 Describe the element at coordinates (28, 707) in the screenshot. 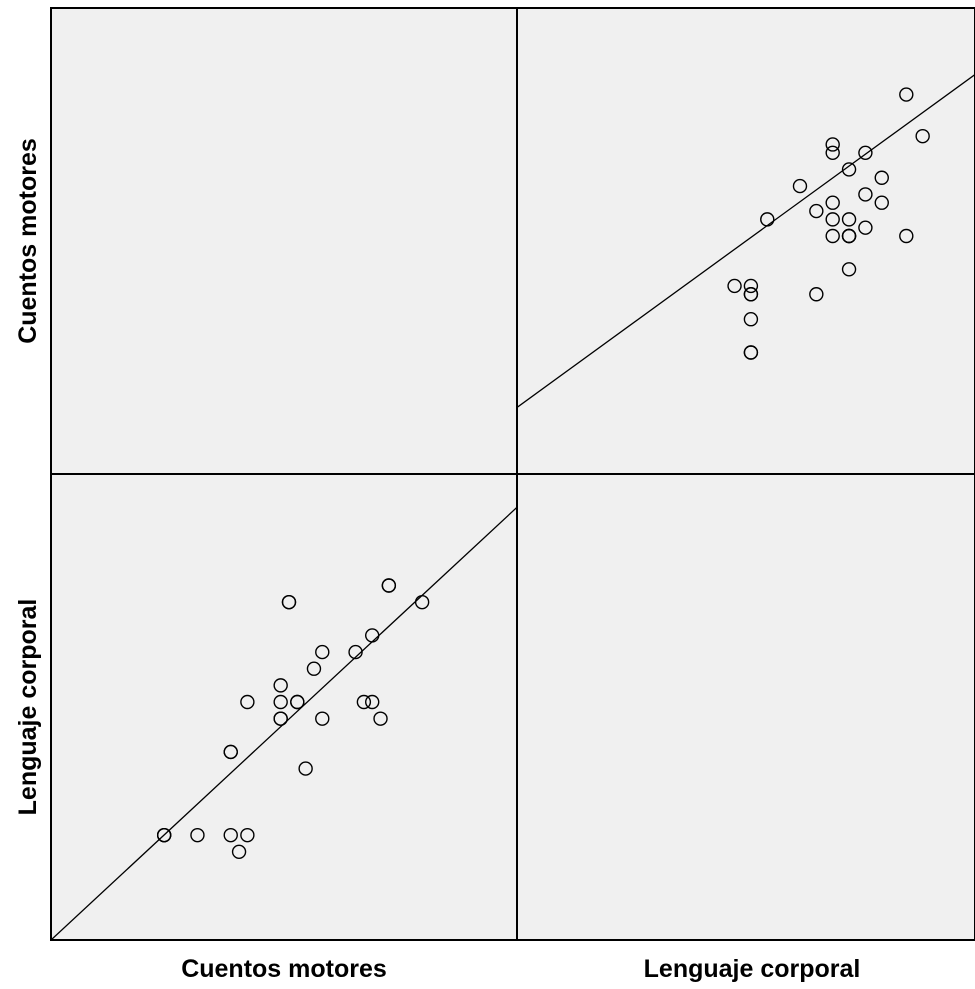

I see `y-axis-label-lenguaje-corporal: Lenguaje corporal` at that location.